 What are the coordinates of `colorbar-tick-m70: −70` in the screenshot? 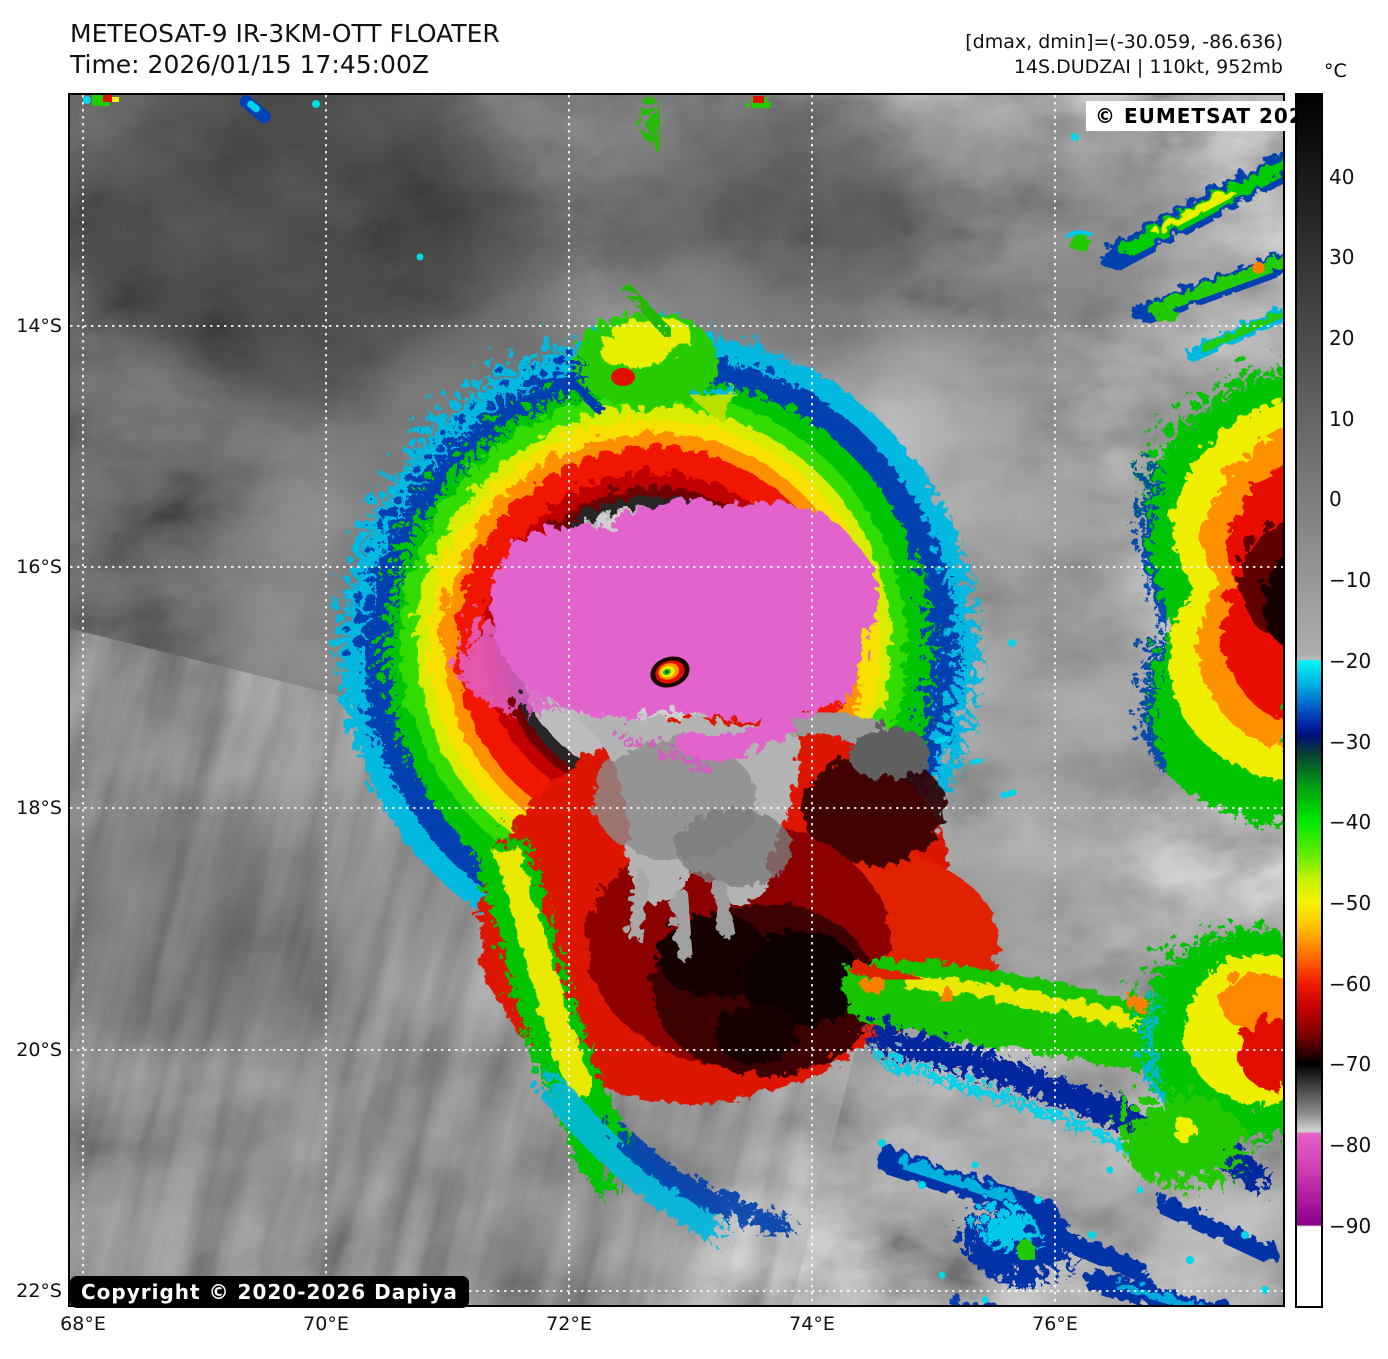 It's located at (1350, 1064).